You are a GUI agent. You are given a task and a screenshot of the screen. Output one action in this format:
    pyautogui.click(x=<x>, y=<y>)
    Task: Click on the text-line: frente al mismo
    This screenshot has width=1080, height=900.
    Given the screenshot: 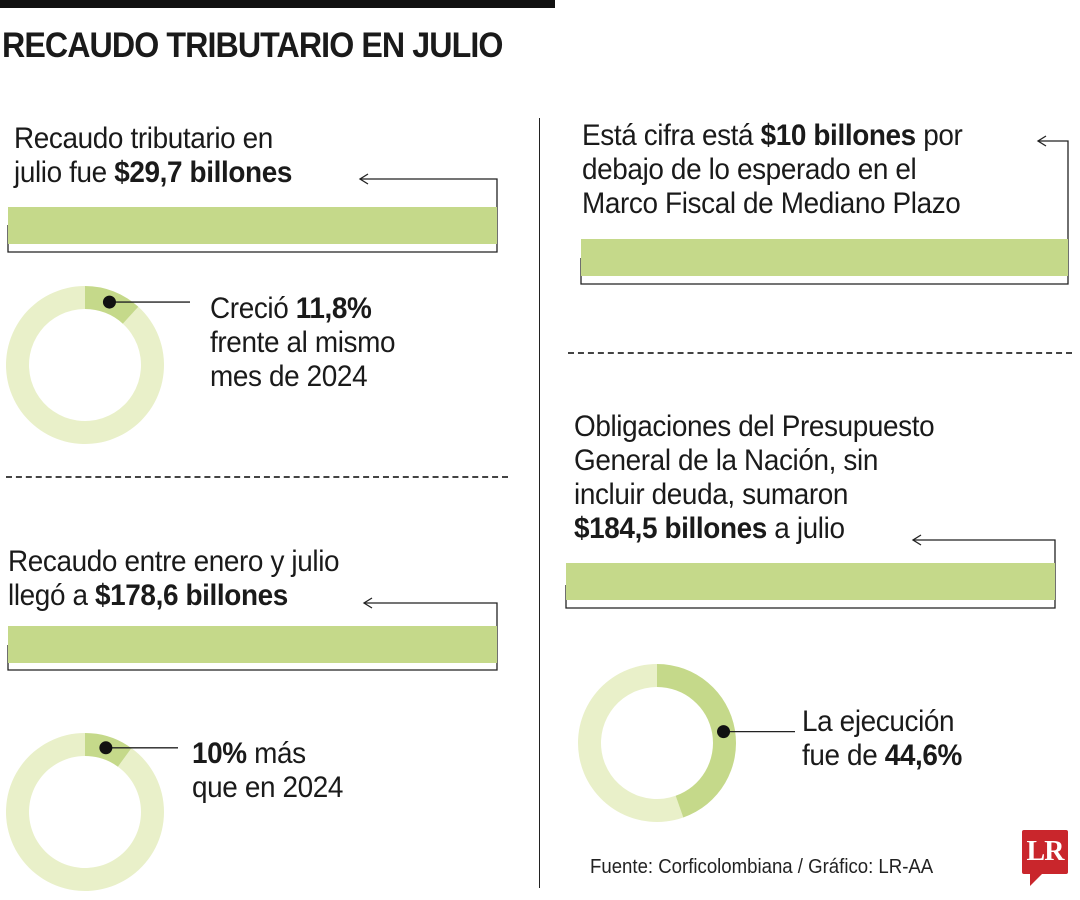 What is the action you would take?
    pyautogui.click(x=303, y=342)
    